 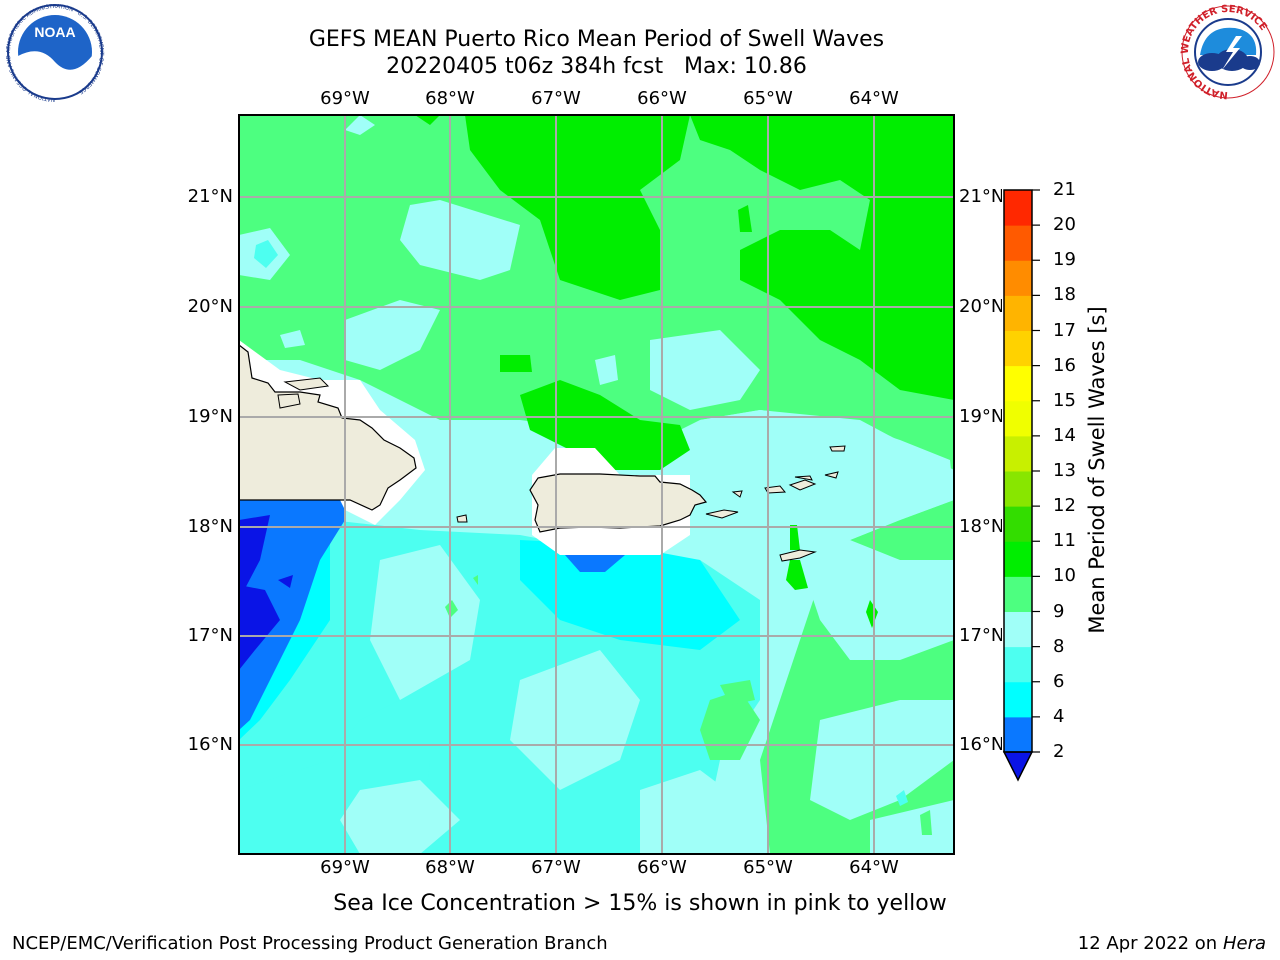 I want to click on footer-date: 12 Apr 2022 on Hera, so click(x=1172, y=944).